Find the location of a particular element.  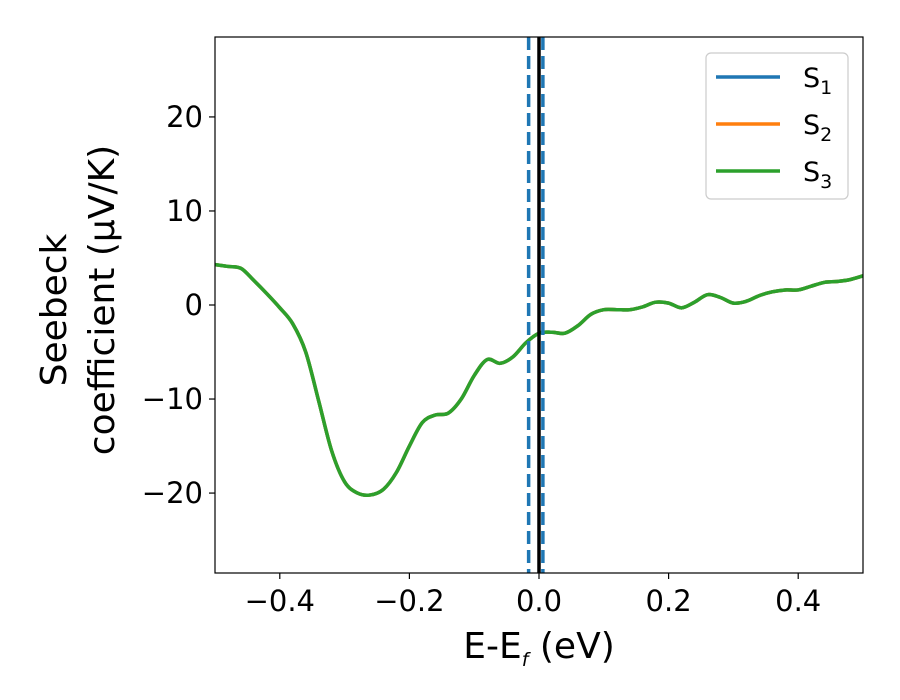

legend: S1 S2 S3 is located at coordinates (777, 126).